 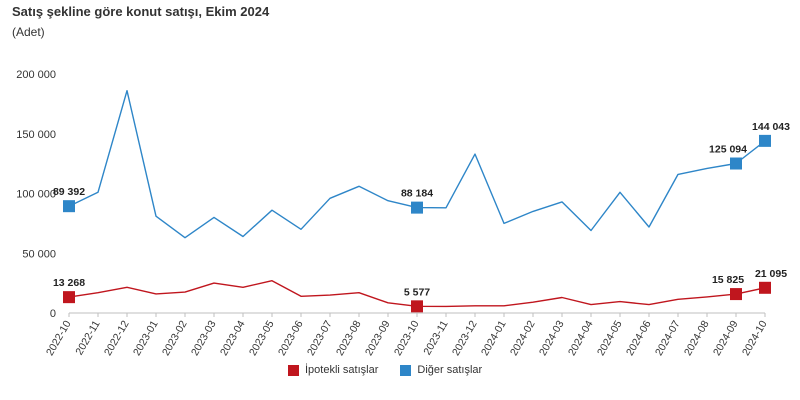 What do you see at coordinates (771, 127) in the screenshot?
I see `data-label-diger: 144 043` at bounding box center [771, 127].